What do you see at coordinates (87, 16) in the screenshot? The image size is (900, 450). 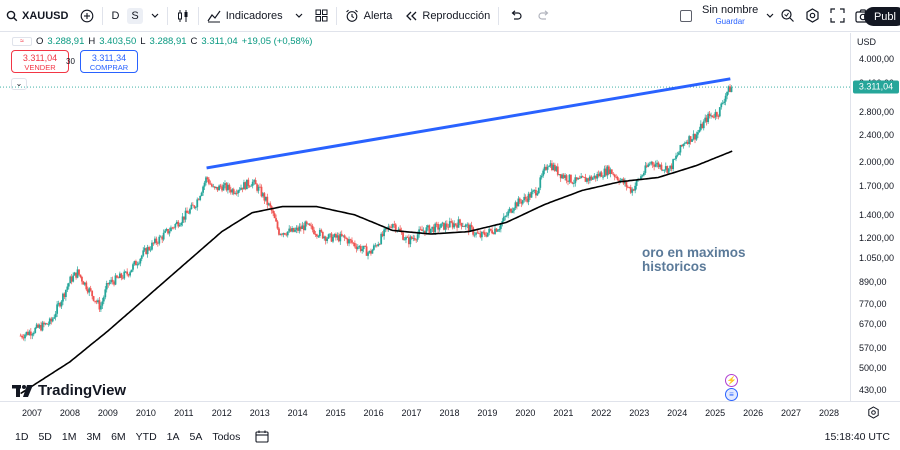 I see `compare-symbol-button` at bounding box center [87, 16].